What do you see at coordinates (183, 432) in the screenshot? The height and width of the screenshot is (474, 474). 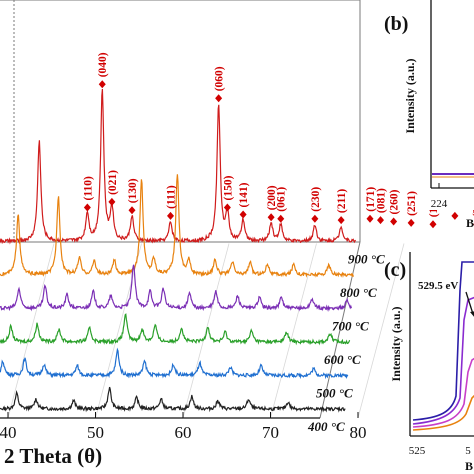 I see `x-tick-label: 60` at bounding box center [183, 432].